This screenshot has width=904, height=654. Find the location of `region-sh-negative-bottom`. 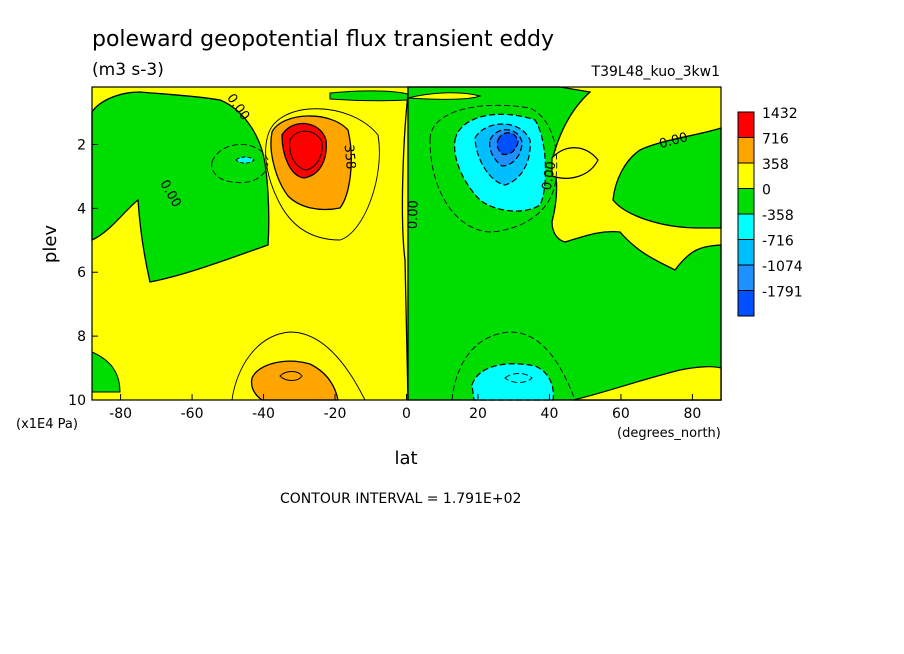

region-sh-negative-bottom is located at coordinates (106, 372).